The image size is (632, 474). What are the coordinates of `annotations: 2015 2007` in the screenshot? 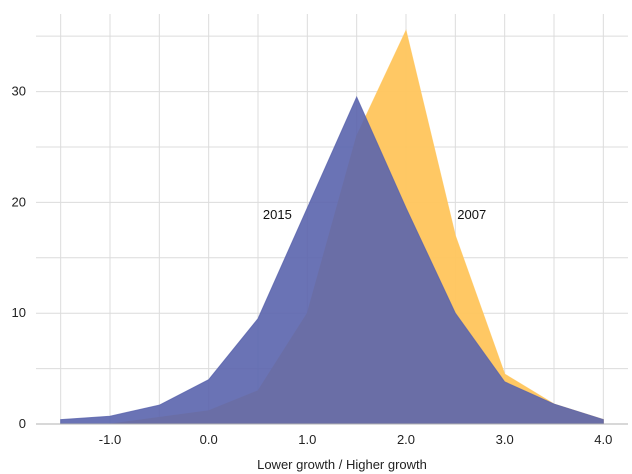 It's located at (374, 214).